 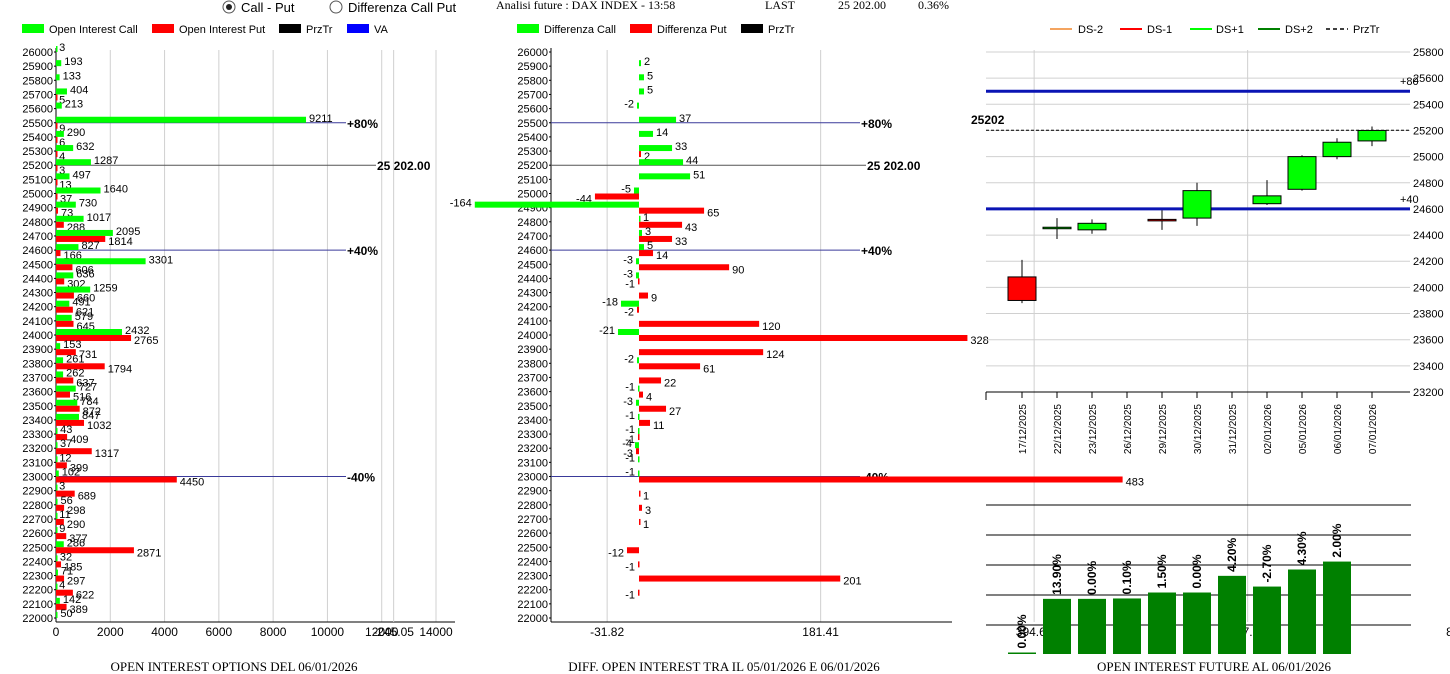 I want to click on strike-label: 25700, so click(x=532, y=95).